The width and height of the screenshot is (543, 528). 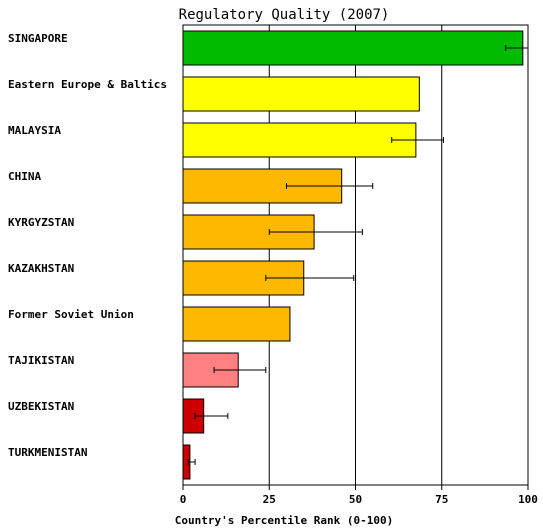 I want to click on category-label: CHINA, so click(x=24, y=176).